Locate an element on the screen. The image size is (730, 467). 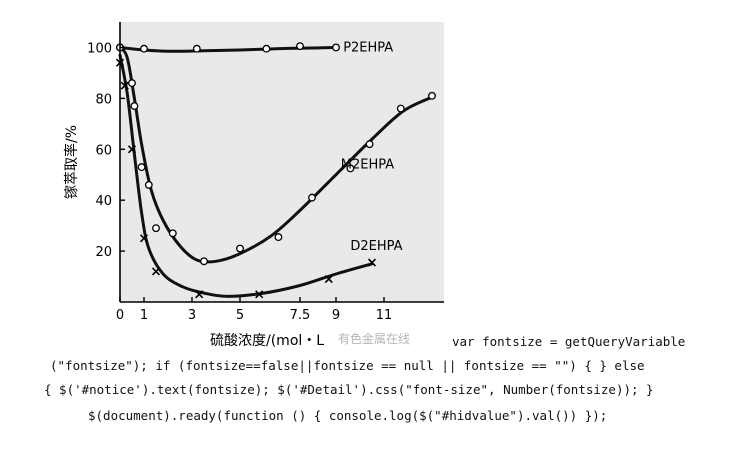
series-label-p2ehpa: P2EHPA is located at coordinates (368, 47).